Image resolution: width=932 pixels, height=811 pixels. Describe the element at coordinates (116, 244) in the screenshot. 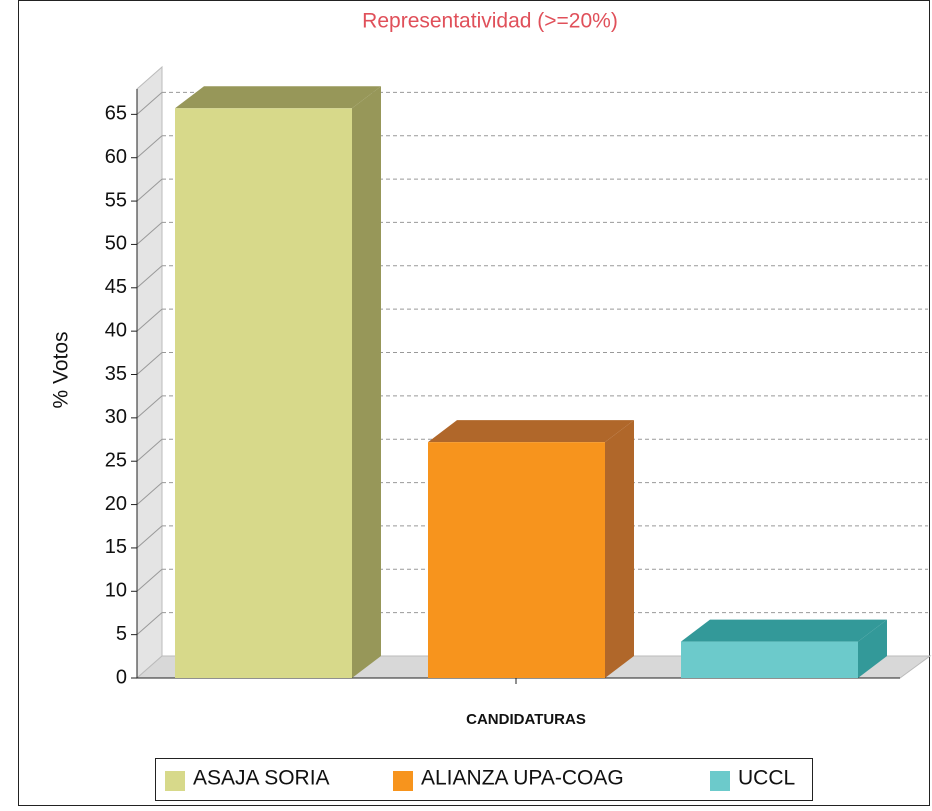

I see `y-tick-label: 50` at that location.